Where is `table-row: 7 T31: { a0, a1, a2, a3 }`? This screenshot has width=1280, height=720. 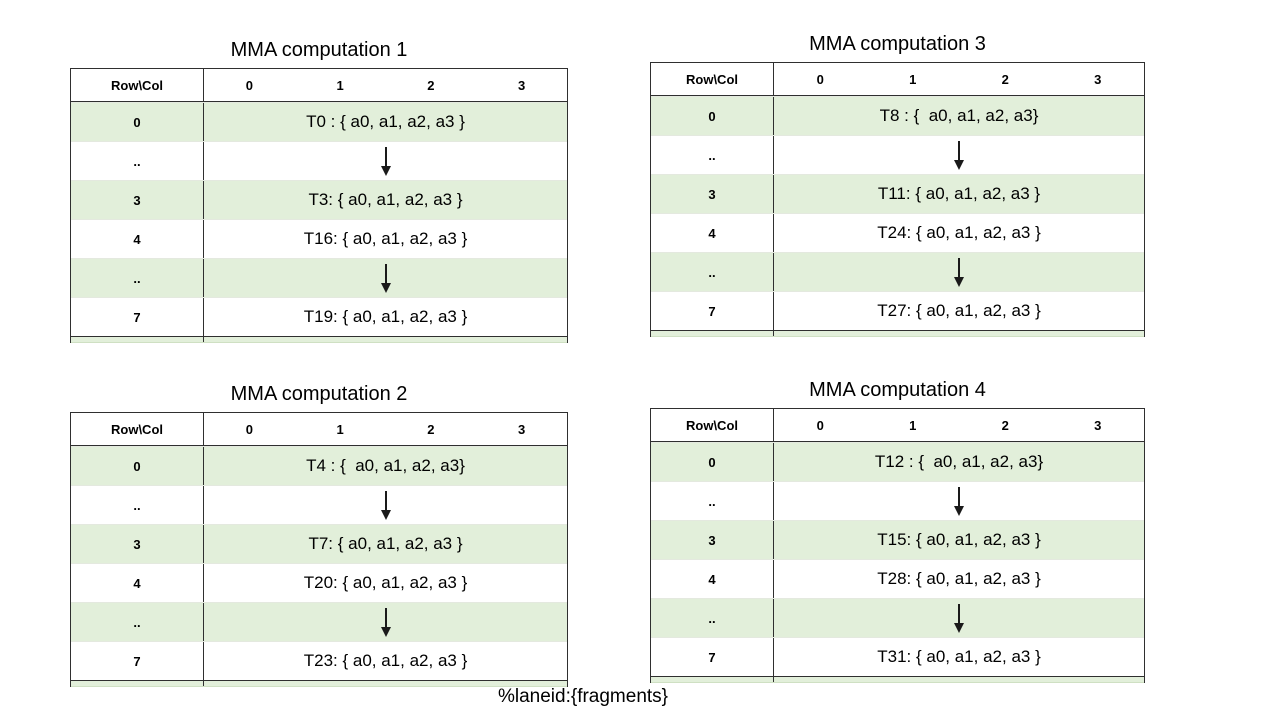
table-row: 7 T31: { a0, a1, a2, a3 } is located at coordinates (897, 656).